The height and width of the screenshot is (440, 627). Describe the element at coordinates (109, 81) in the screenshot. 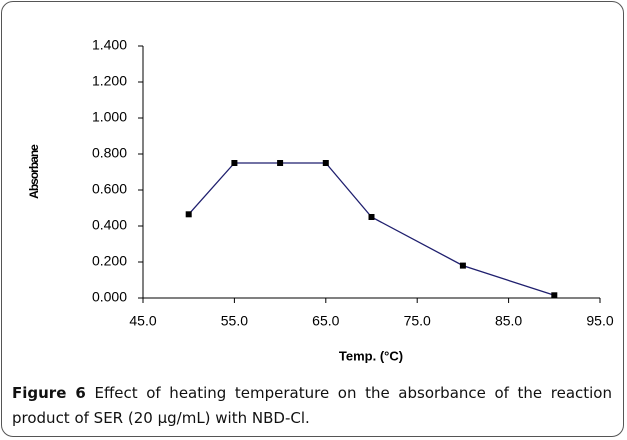

I see `y-tick-label: 1.200` at that location.